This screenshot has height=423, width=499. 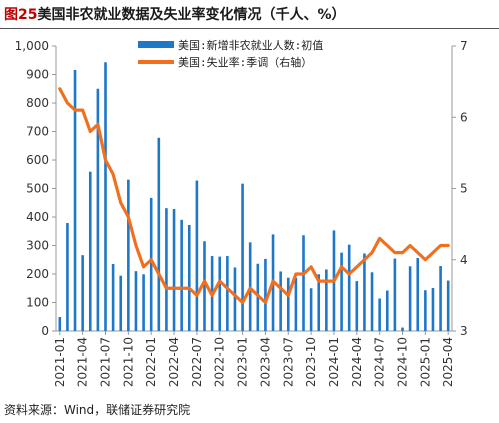 What do you see at coordinates (403, 362) in the screenshot?
I see `x-tick-label: 2024-10` at bounding box center [403, 362].